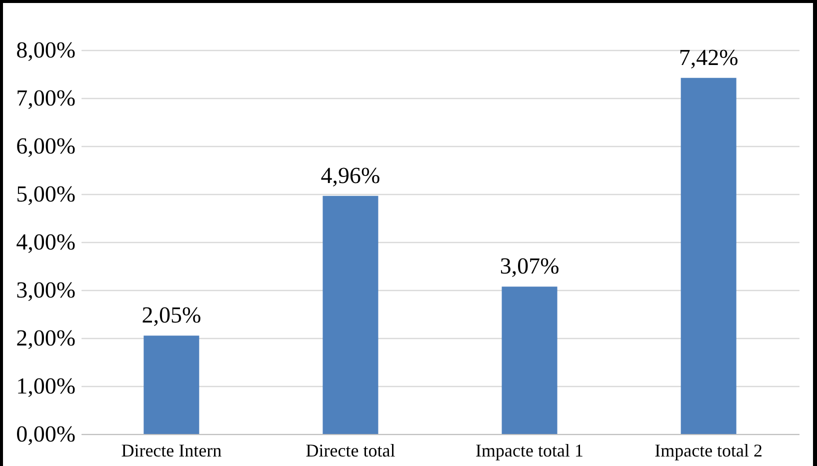 The image size is (817, 466). Describe the element at coordinates (46, 386) in the screenshot. I see `y-tick-label: 1,00%` at that location.